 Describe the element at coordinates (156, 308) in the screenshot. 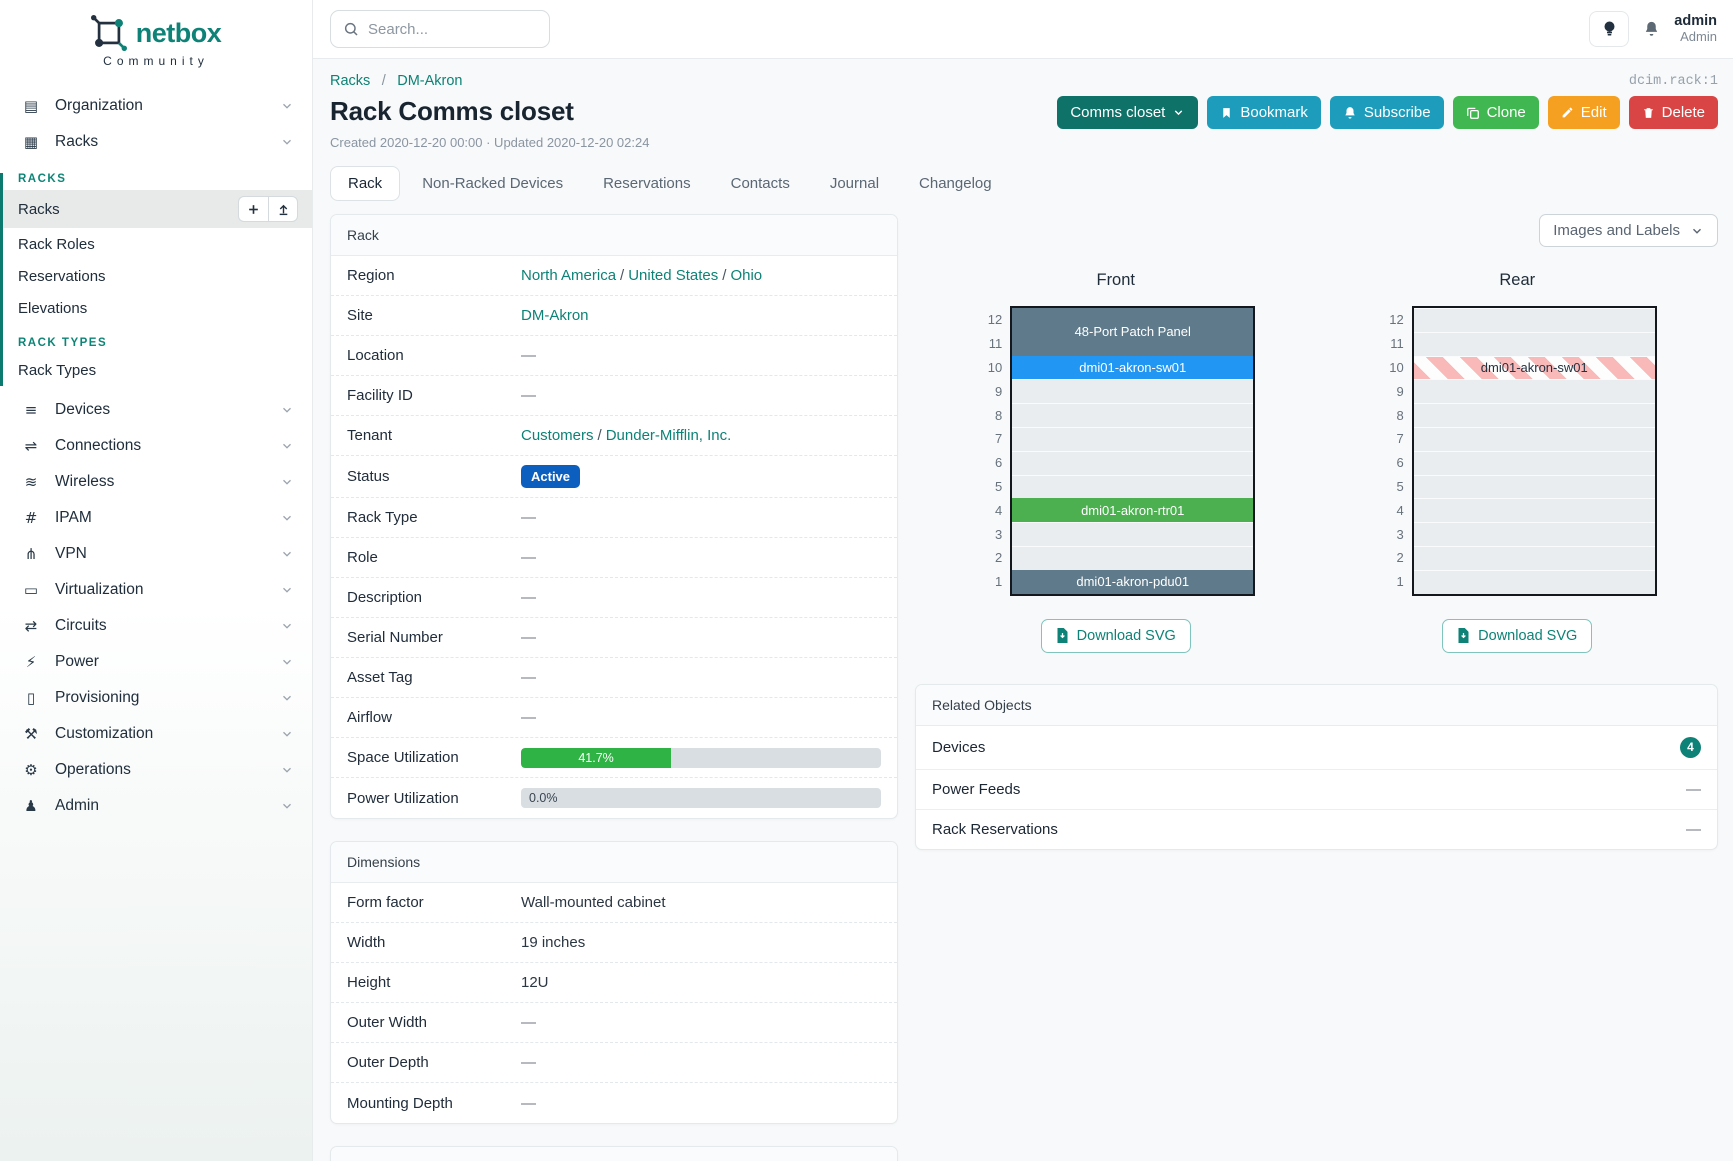

I see `sidebar-subitem: Elevations` at that location.